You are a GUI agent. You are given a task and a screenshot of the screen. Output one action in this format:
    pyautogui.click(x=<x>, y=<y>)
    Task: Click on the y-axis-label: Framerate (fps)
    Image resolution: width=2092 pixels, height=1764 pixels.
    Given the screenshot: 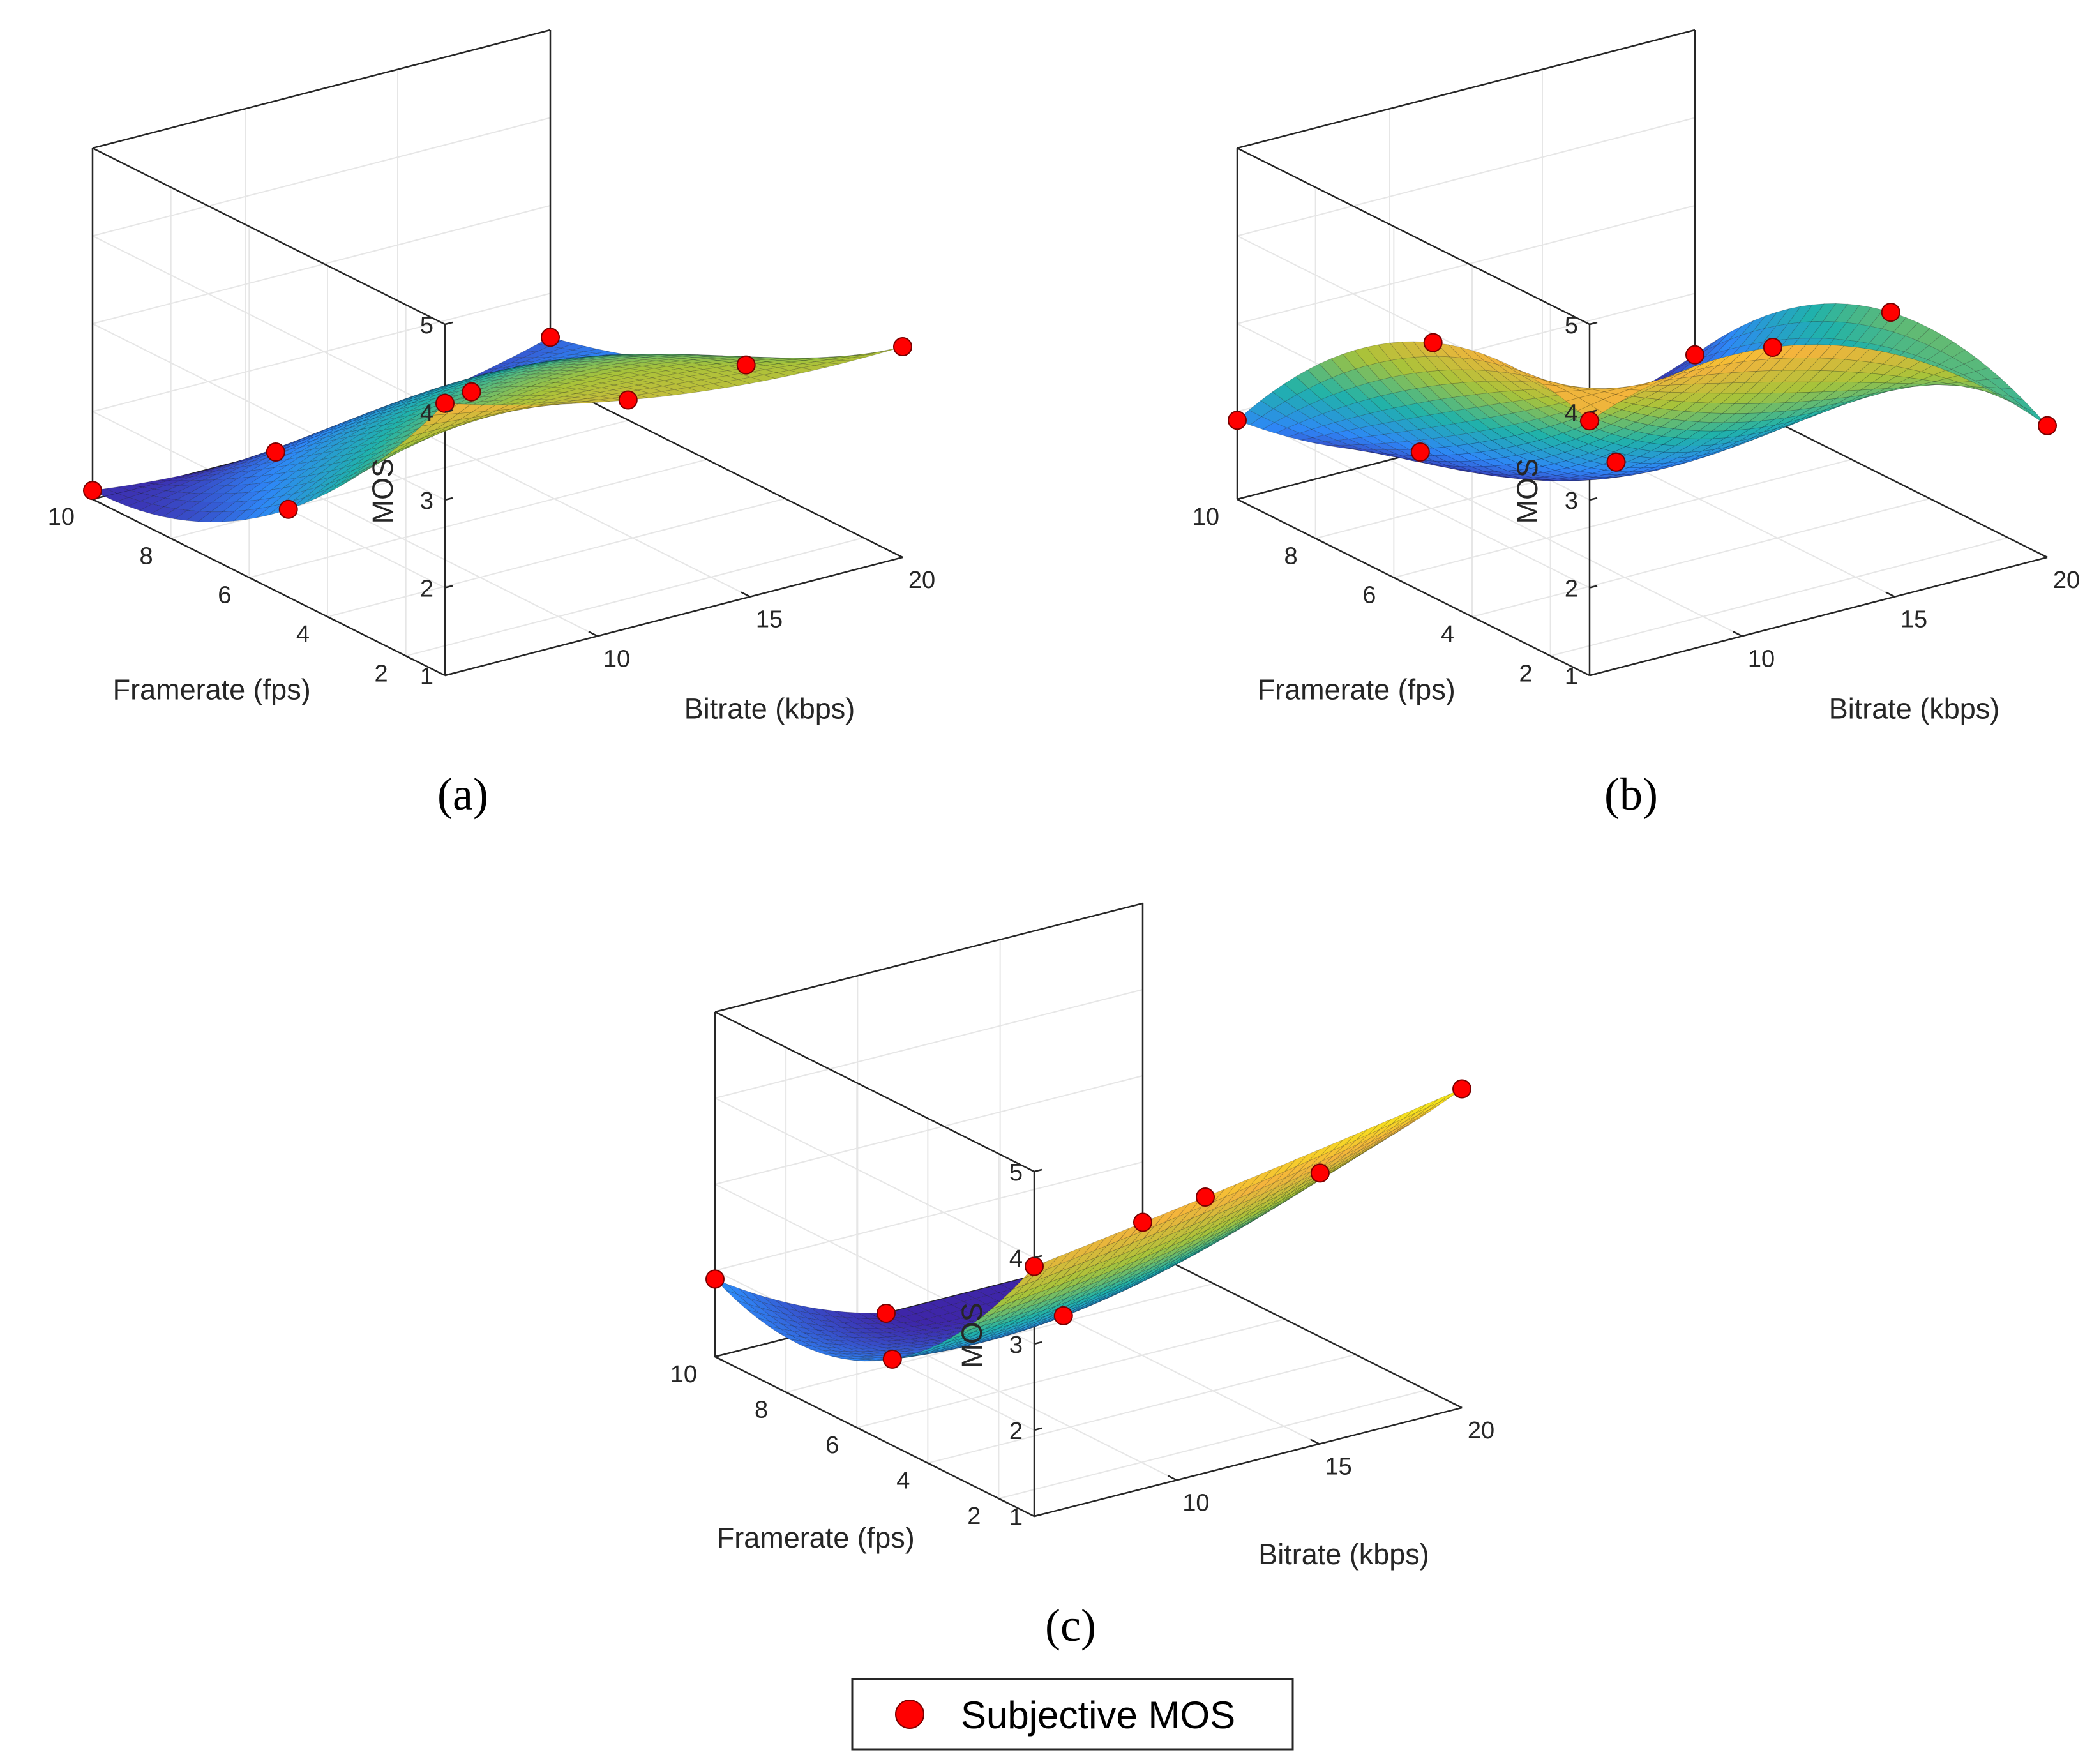 What is the action you would take?
    pyautogui.click(x=816, y=1537)
    